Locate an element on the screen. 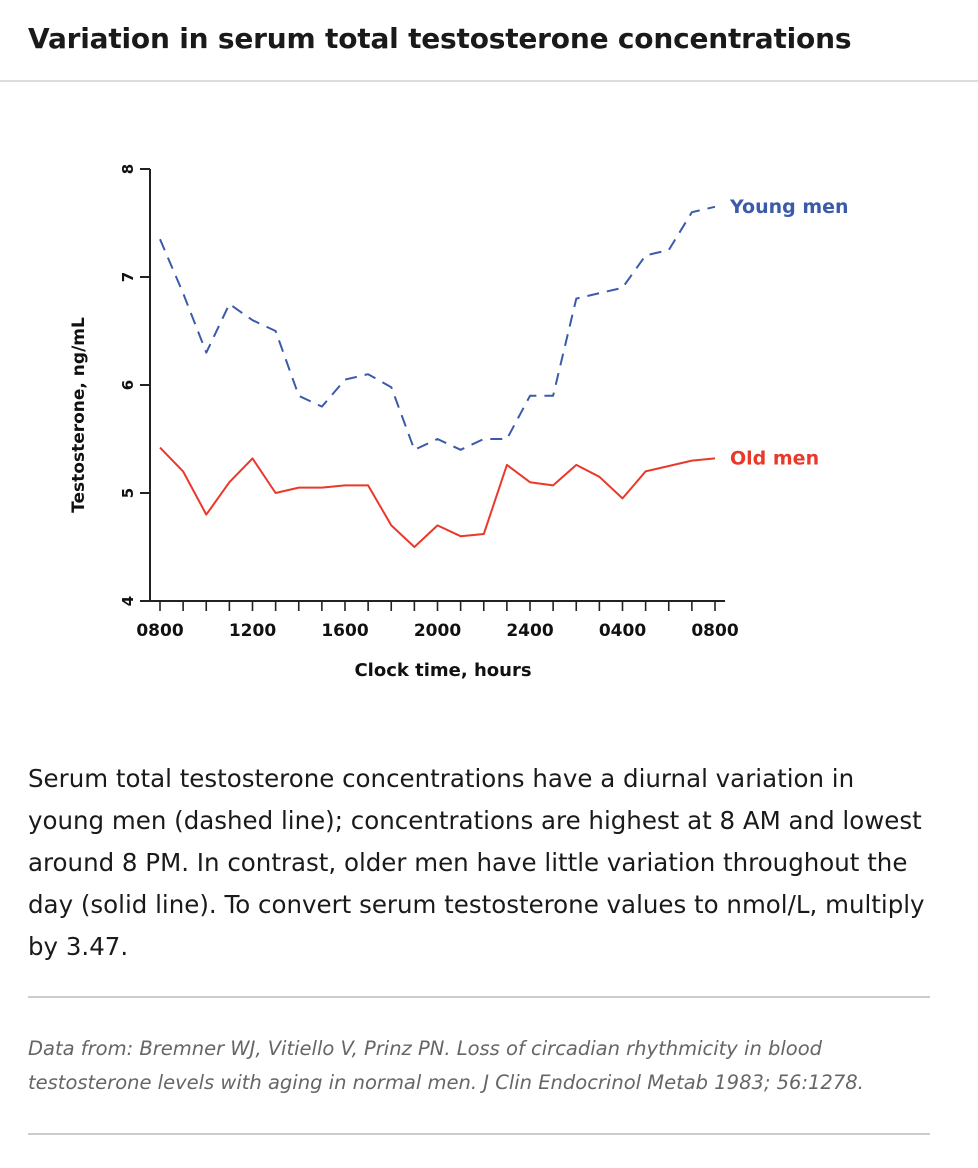 This screenshot has width=978, height=1168. x-tick-label: 0400 is located at coordinates (622, 631).